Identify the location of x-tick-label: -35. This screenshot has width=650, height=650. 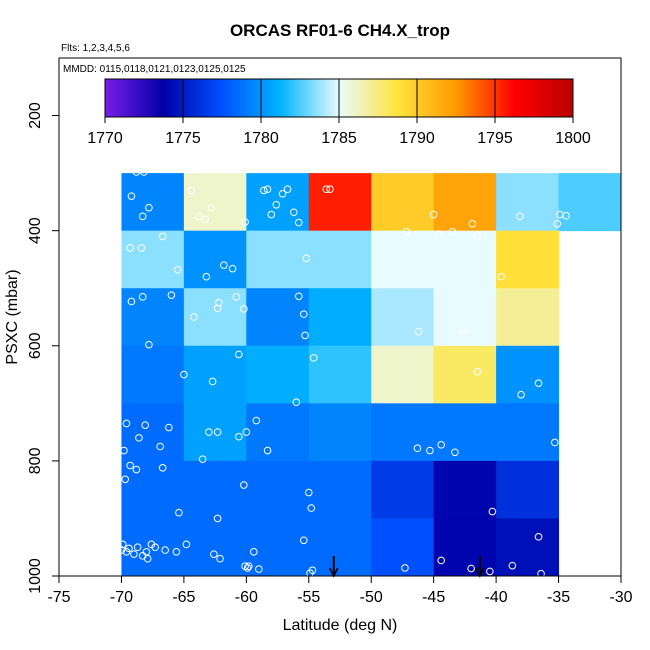
(558, 597).